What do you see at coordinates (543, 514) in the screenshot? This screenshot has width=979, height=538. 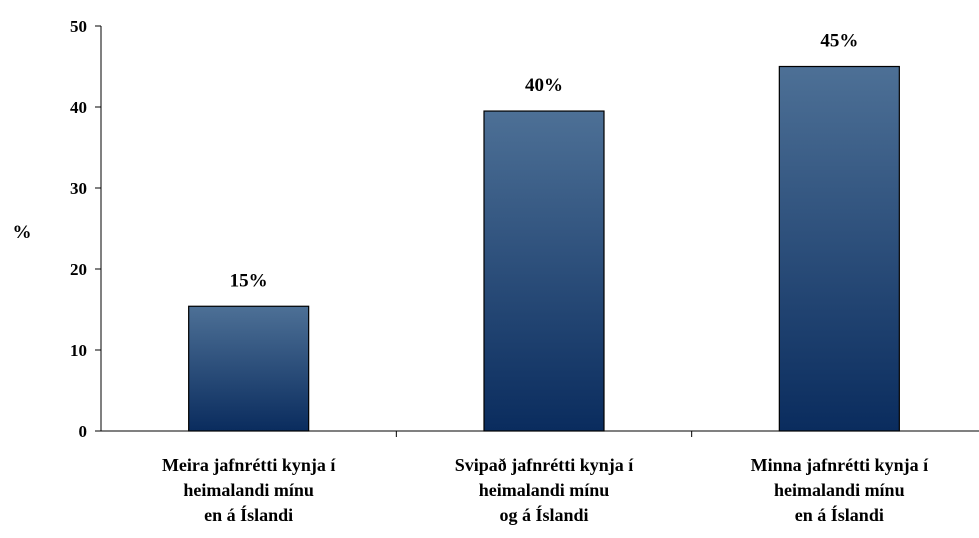 I see `x-tick-label: og á Íslandi` at bounding box center [543, 514].